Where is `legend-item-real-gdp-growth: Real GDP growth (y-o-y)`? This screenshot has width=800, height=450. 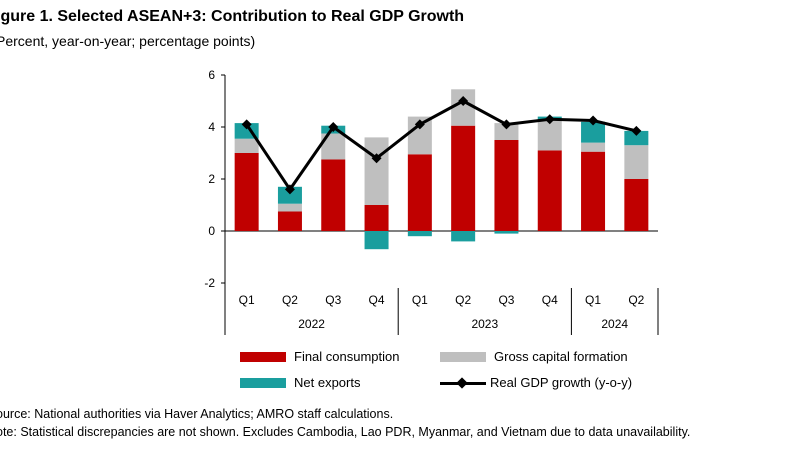 legend-item-real-gdp-growth: Real GDP growth (y-o-y) is located at coordinates (536, 382).